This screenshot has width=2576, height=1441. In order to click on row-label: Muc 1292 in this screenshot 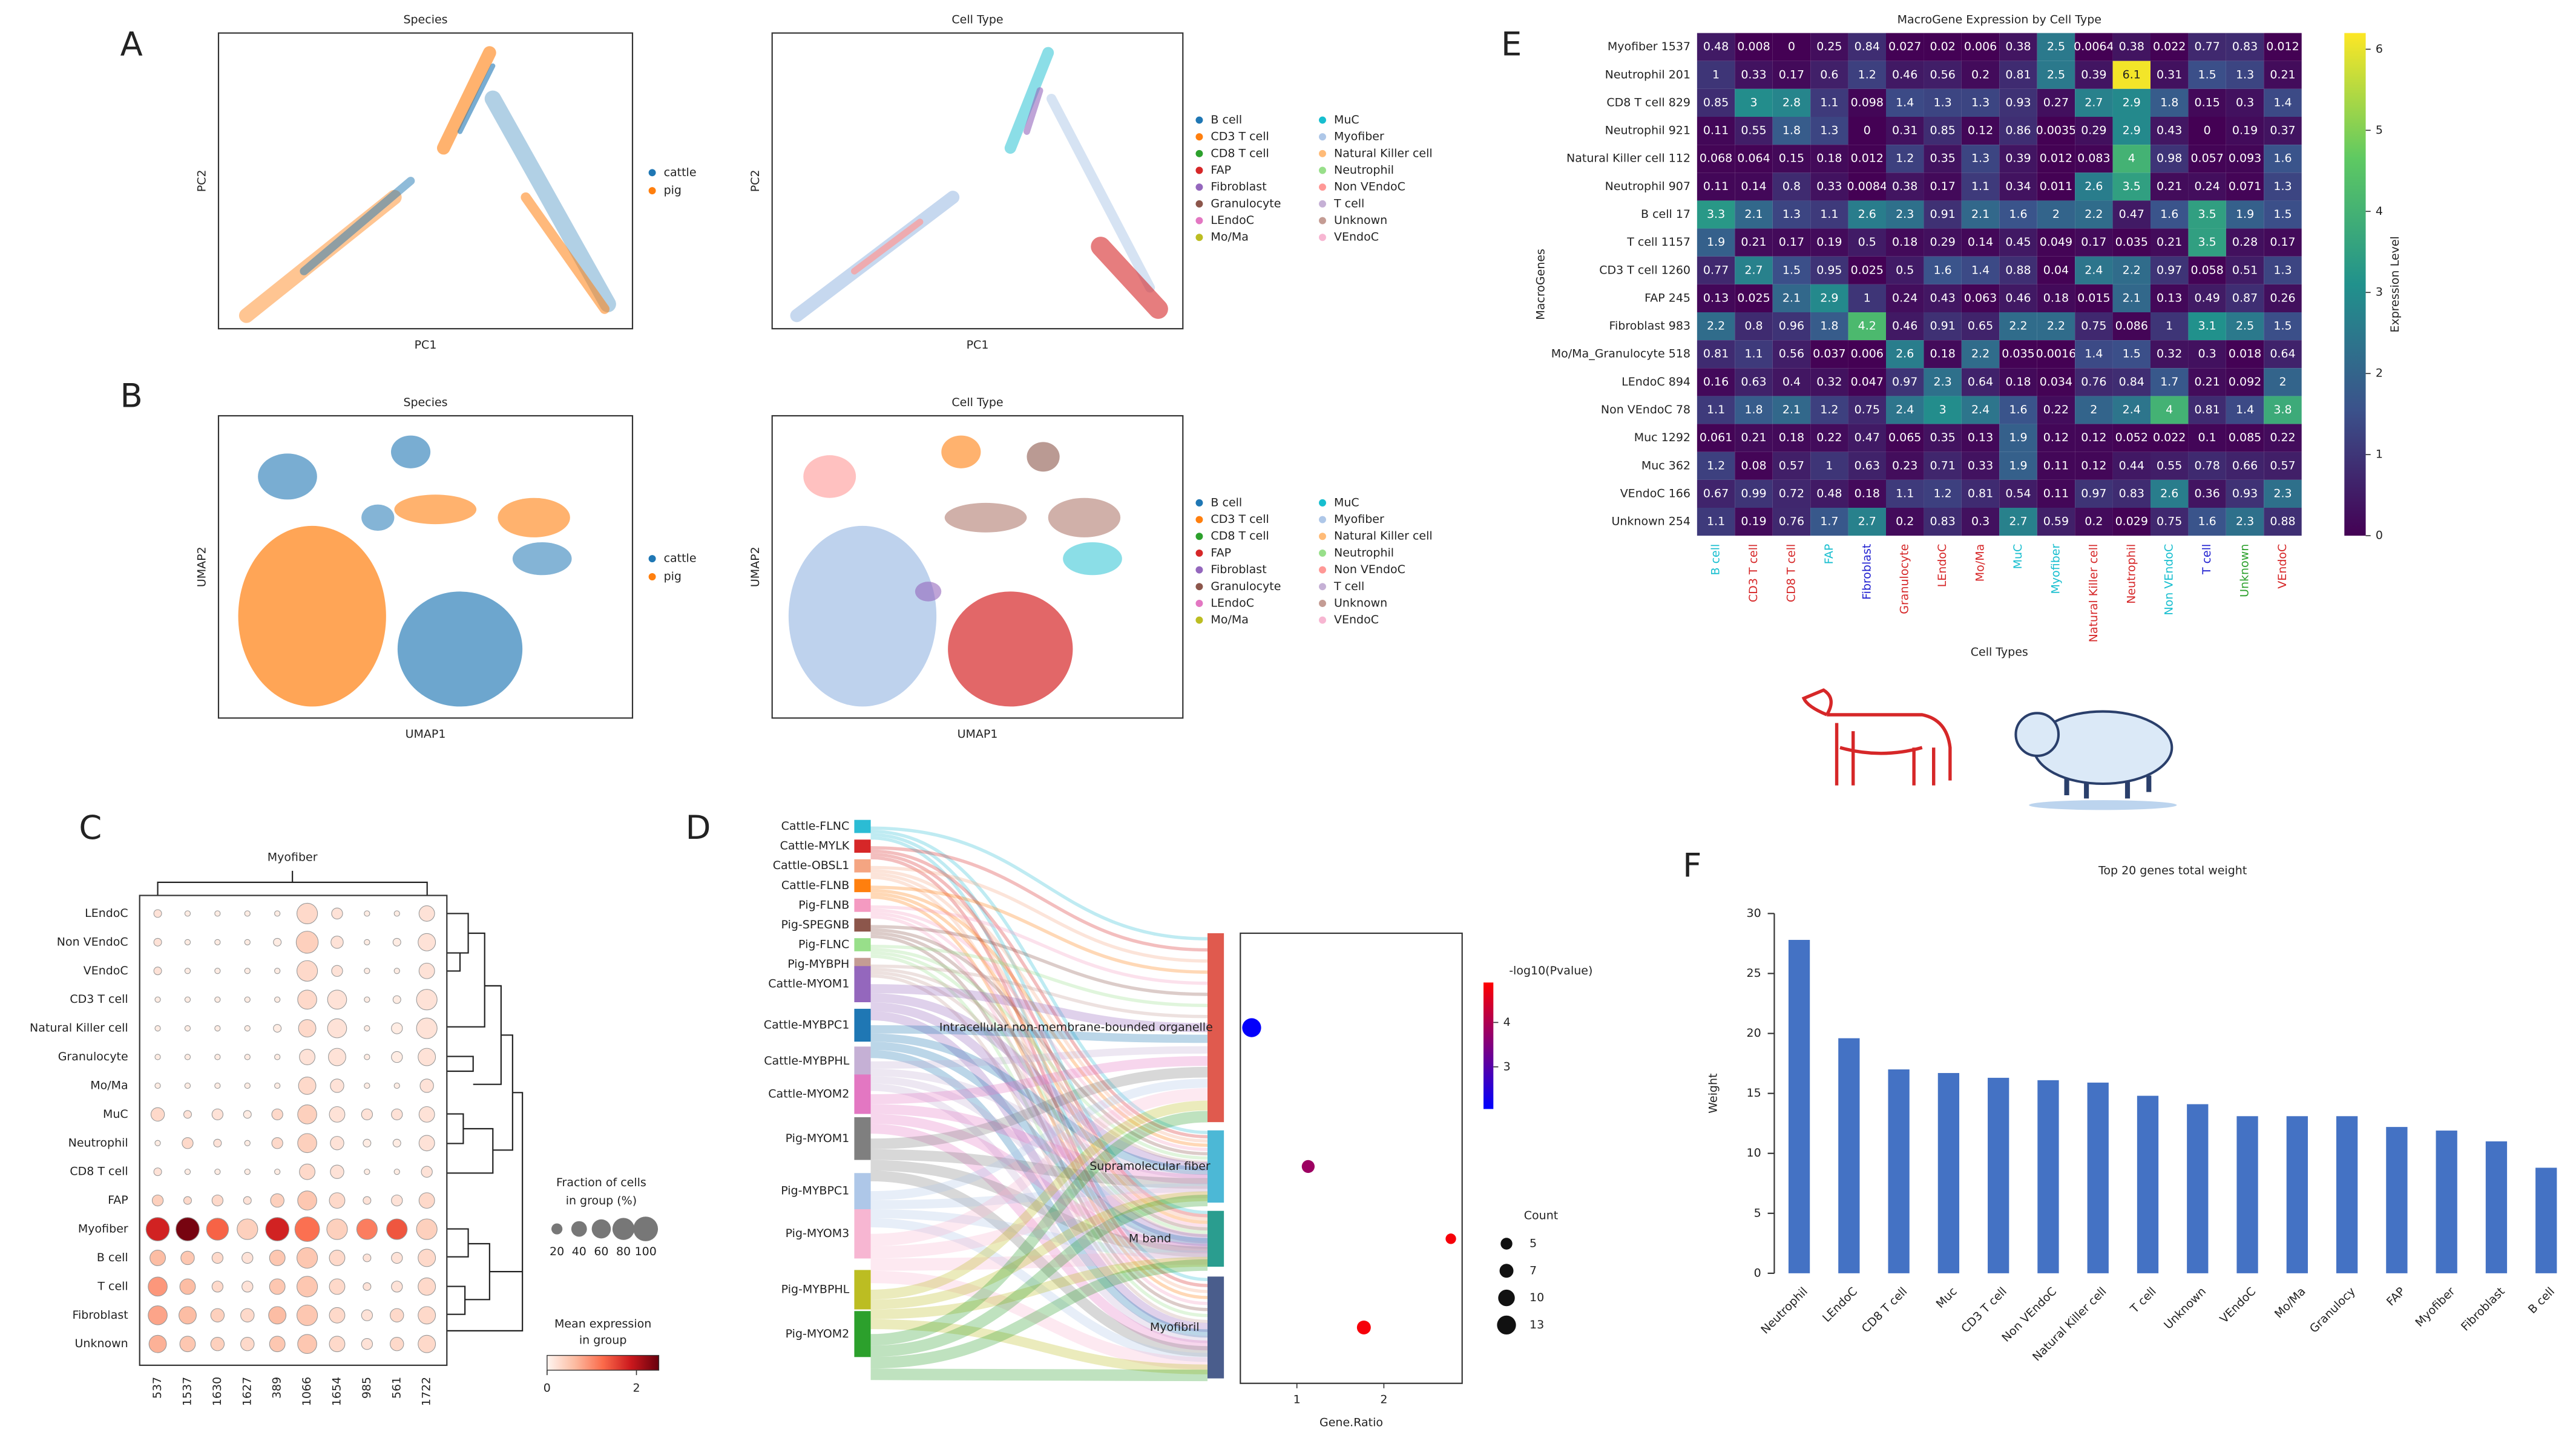, I will do `click(1662, 437)`.